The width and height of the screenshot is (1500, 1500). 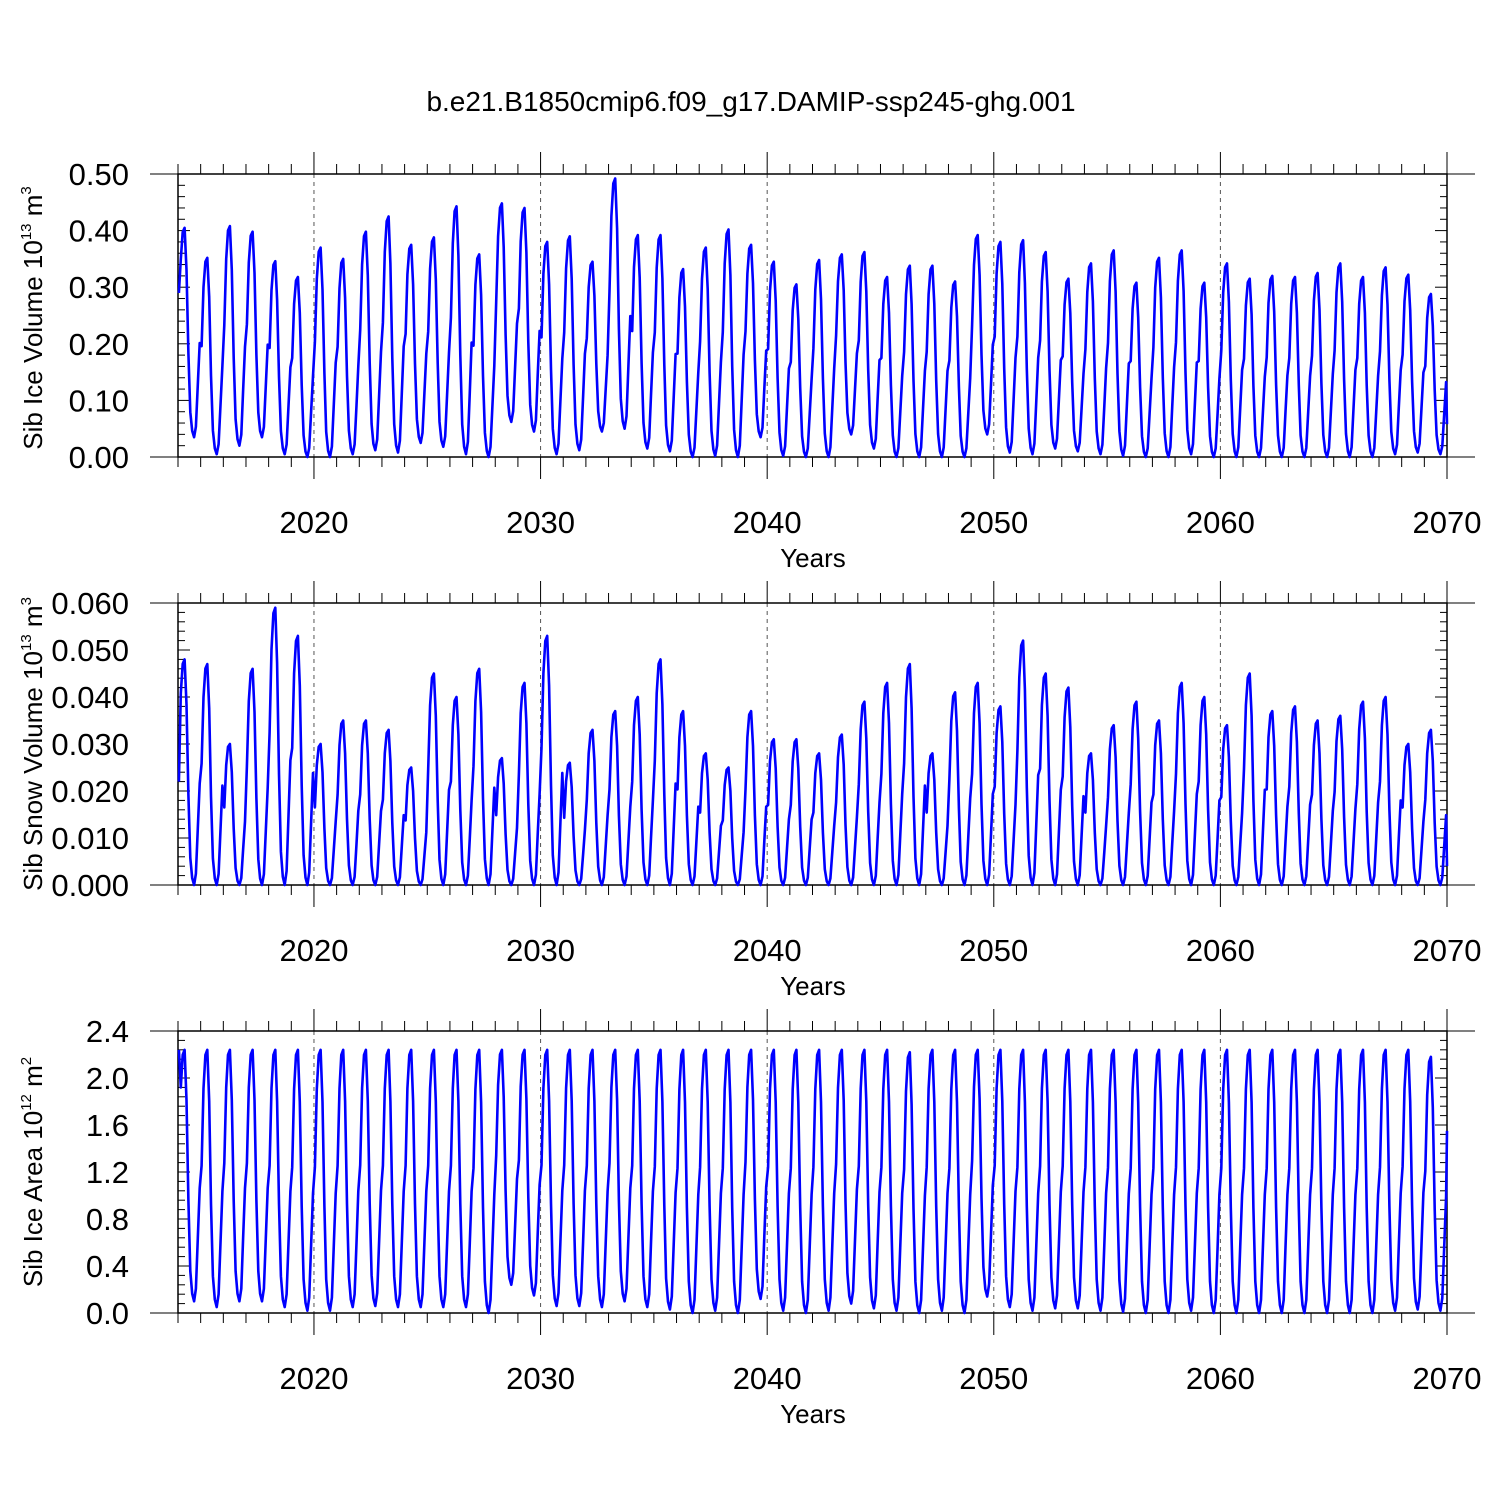 I want to click on y-tick-label: 1.6, so click(x=107, y=1125).